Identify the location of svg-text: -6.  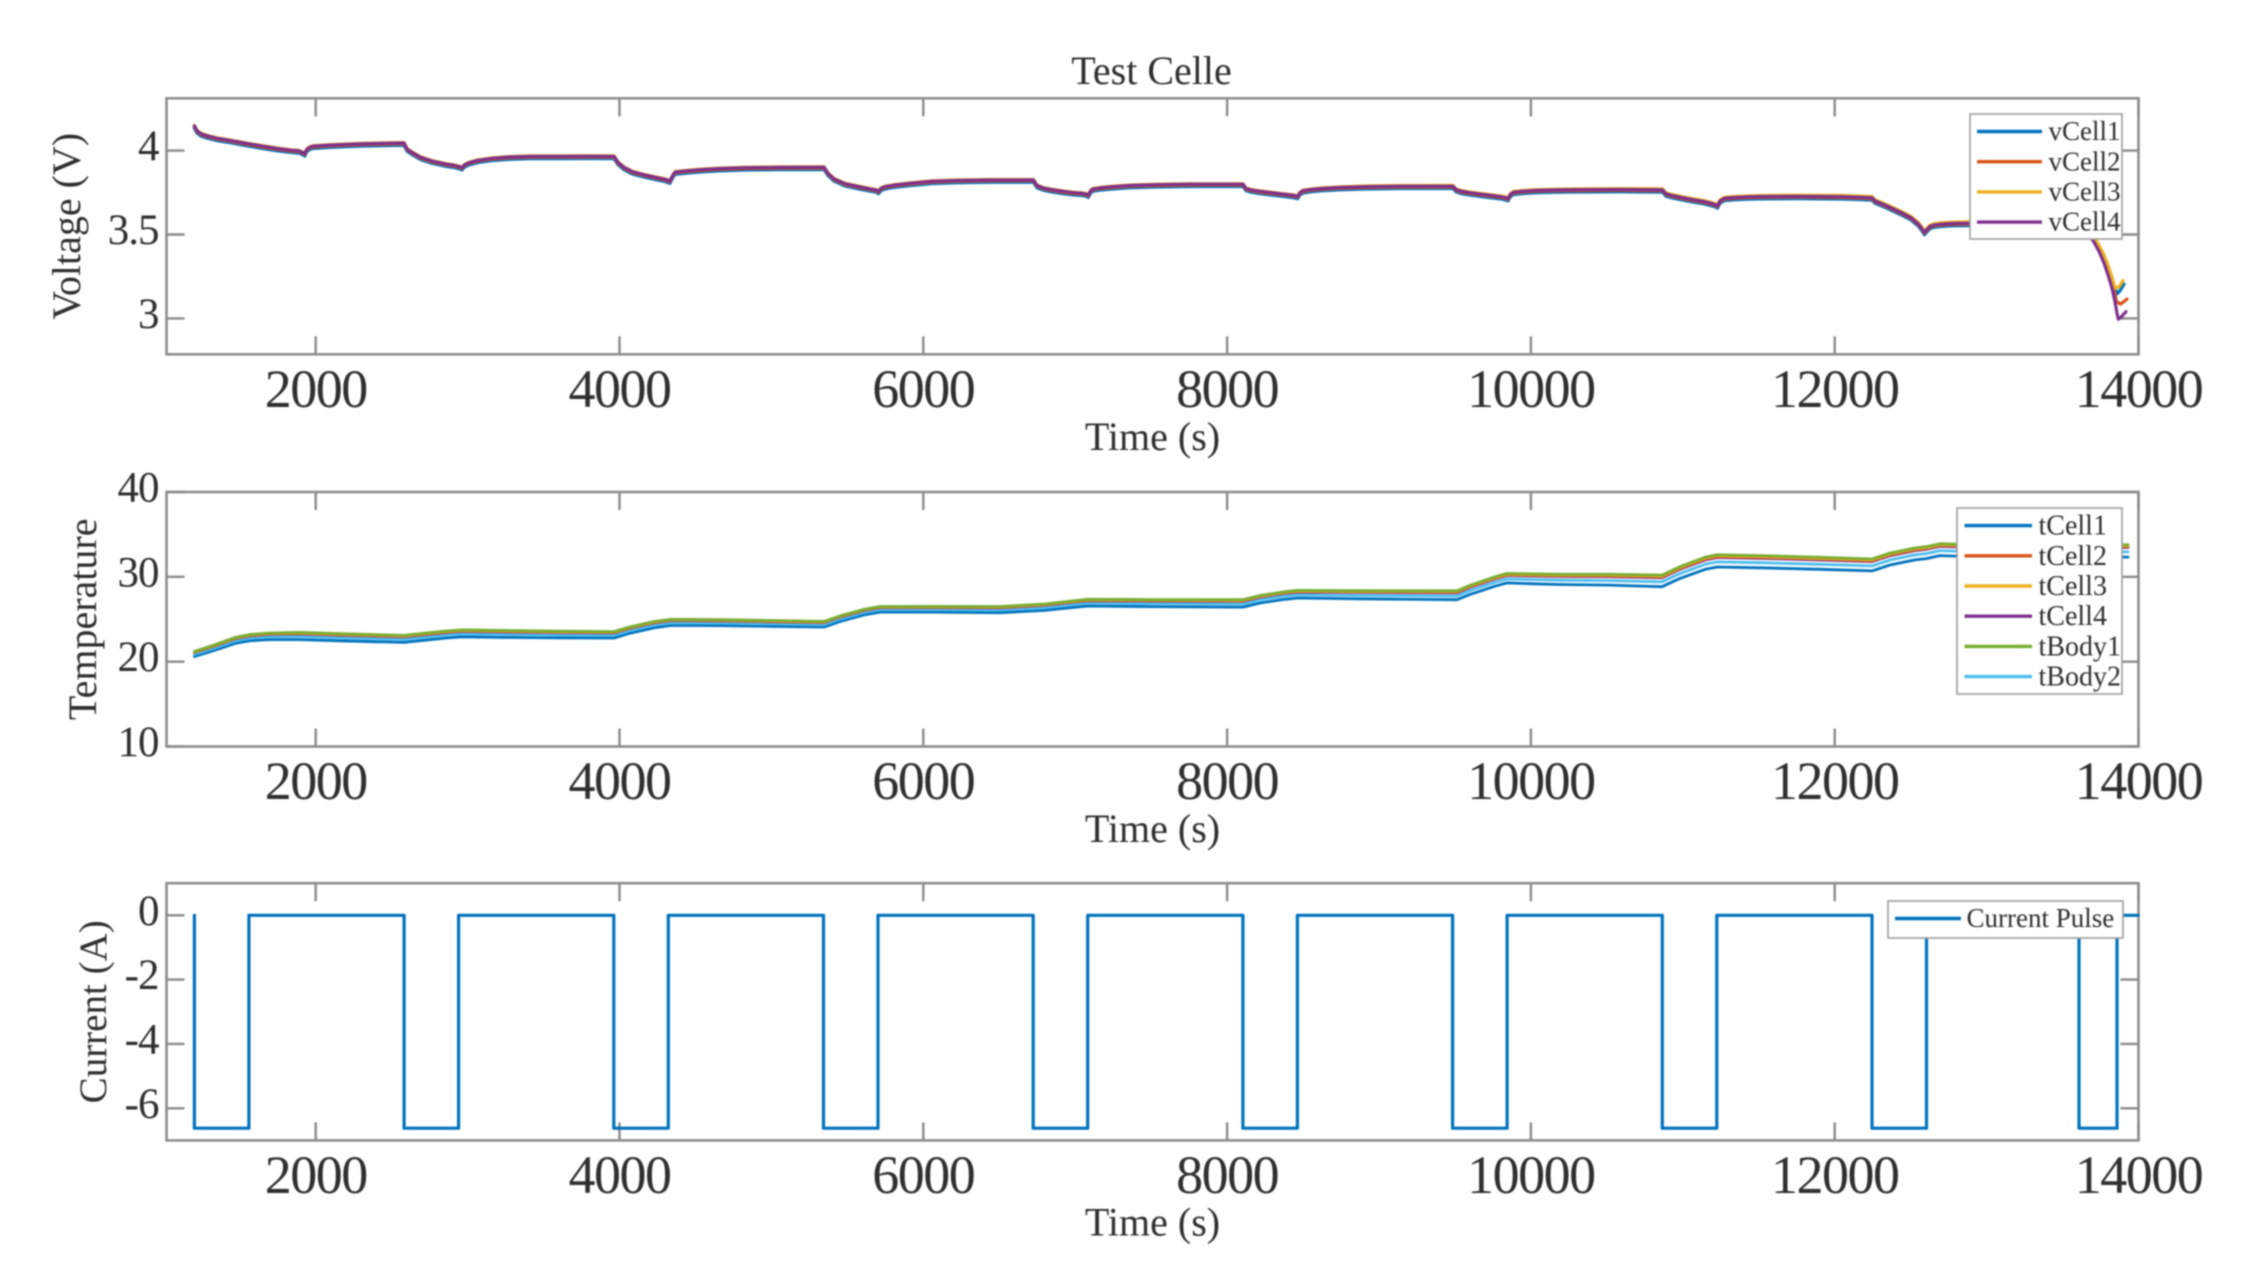
(142, 1104).